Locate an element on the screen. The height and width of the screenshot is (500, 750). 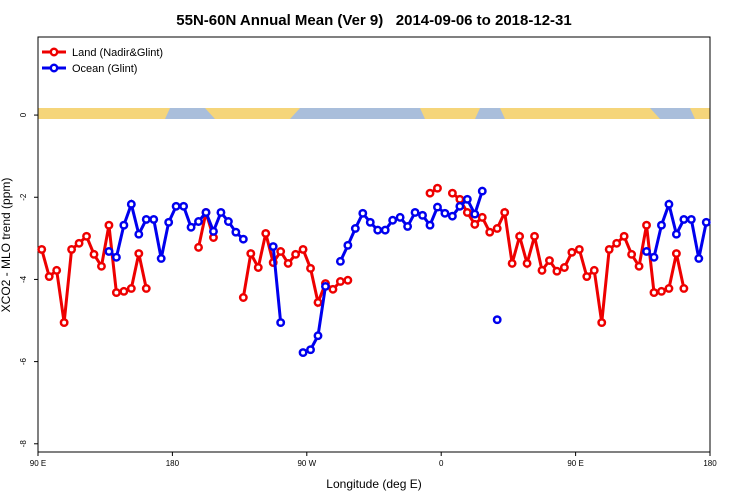
y-tick-label: -6 is located at coordinates (23, 362).